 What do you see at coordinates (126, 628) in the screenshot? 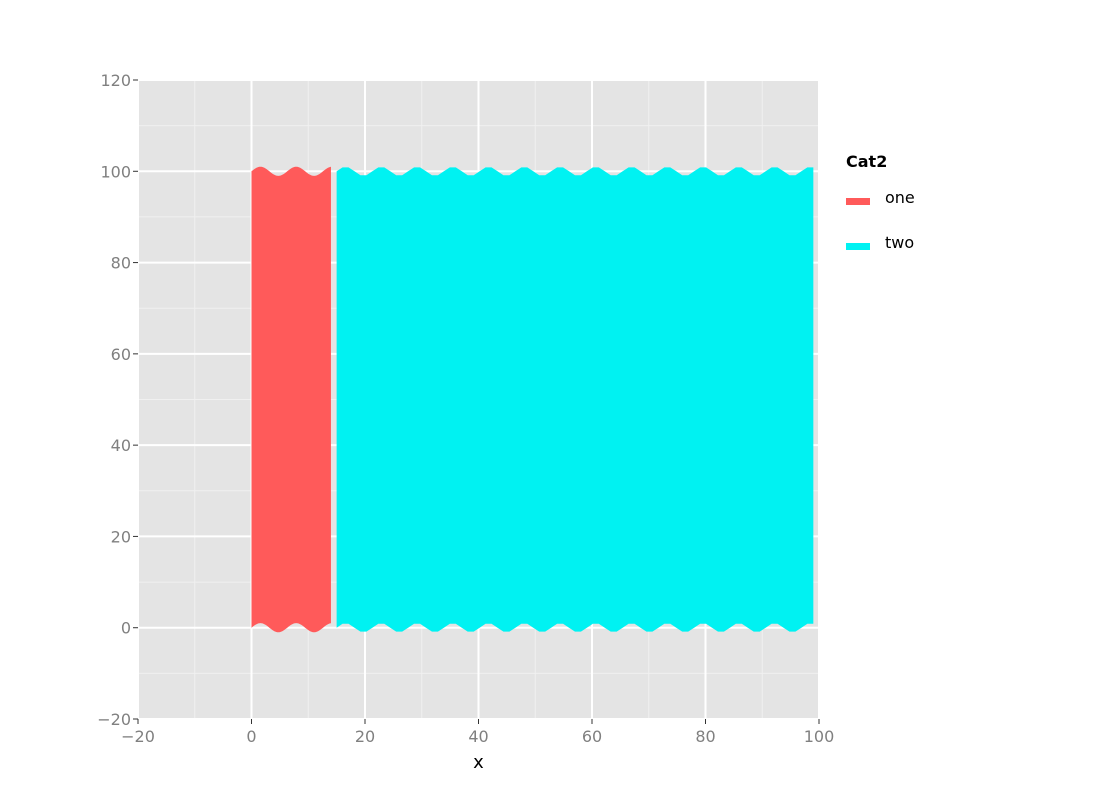
I see `y-tick-label: 0` at bounding box center [126, 628].